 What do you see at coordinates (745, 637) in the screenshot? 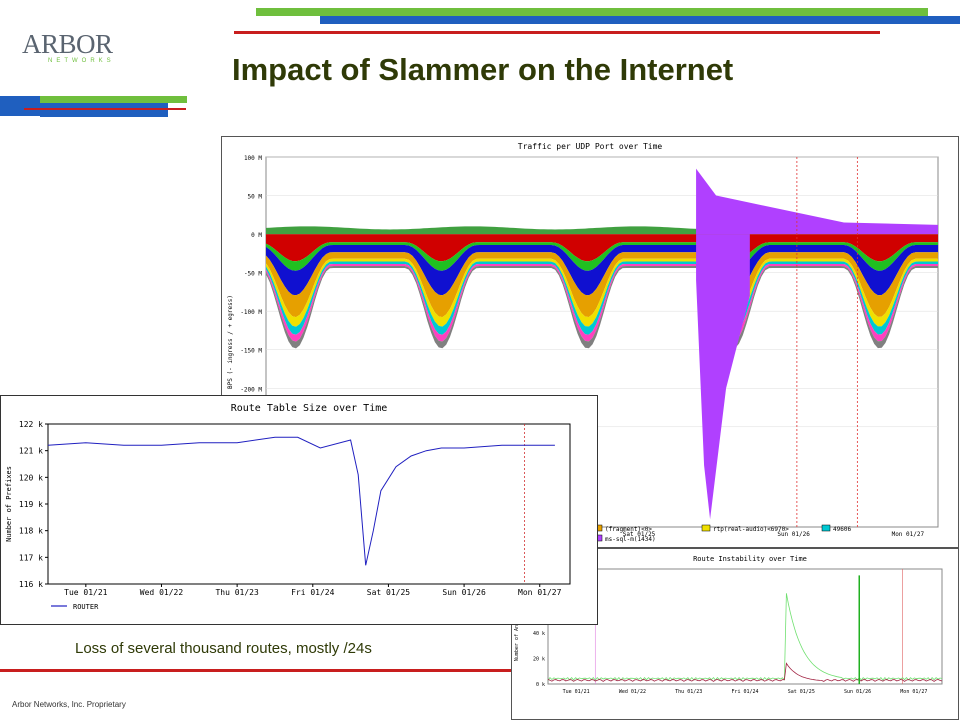
I see `series-line-a` at bounding box center [745, 637].